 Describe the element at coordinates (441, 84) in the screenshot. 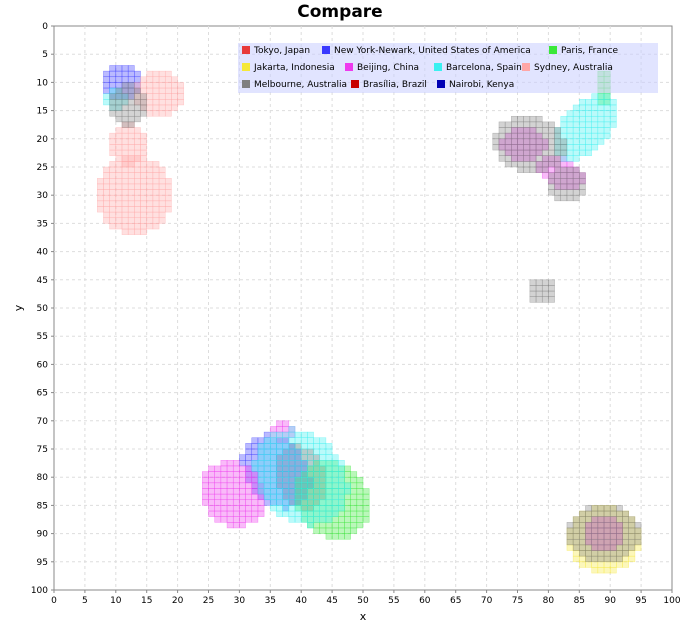

I see `legend-swatch` at that location.